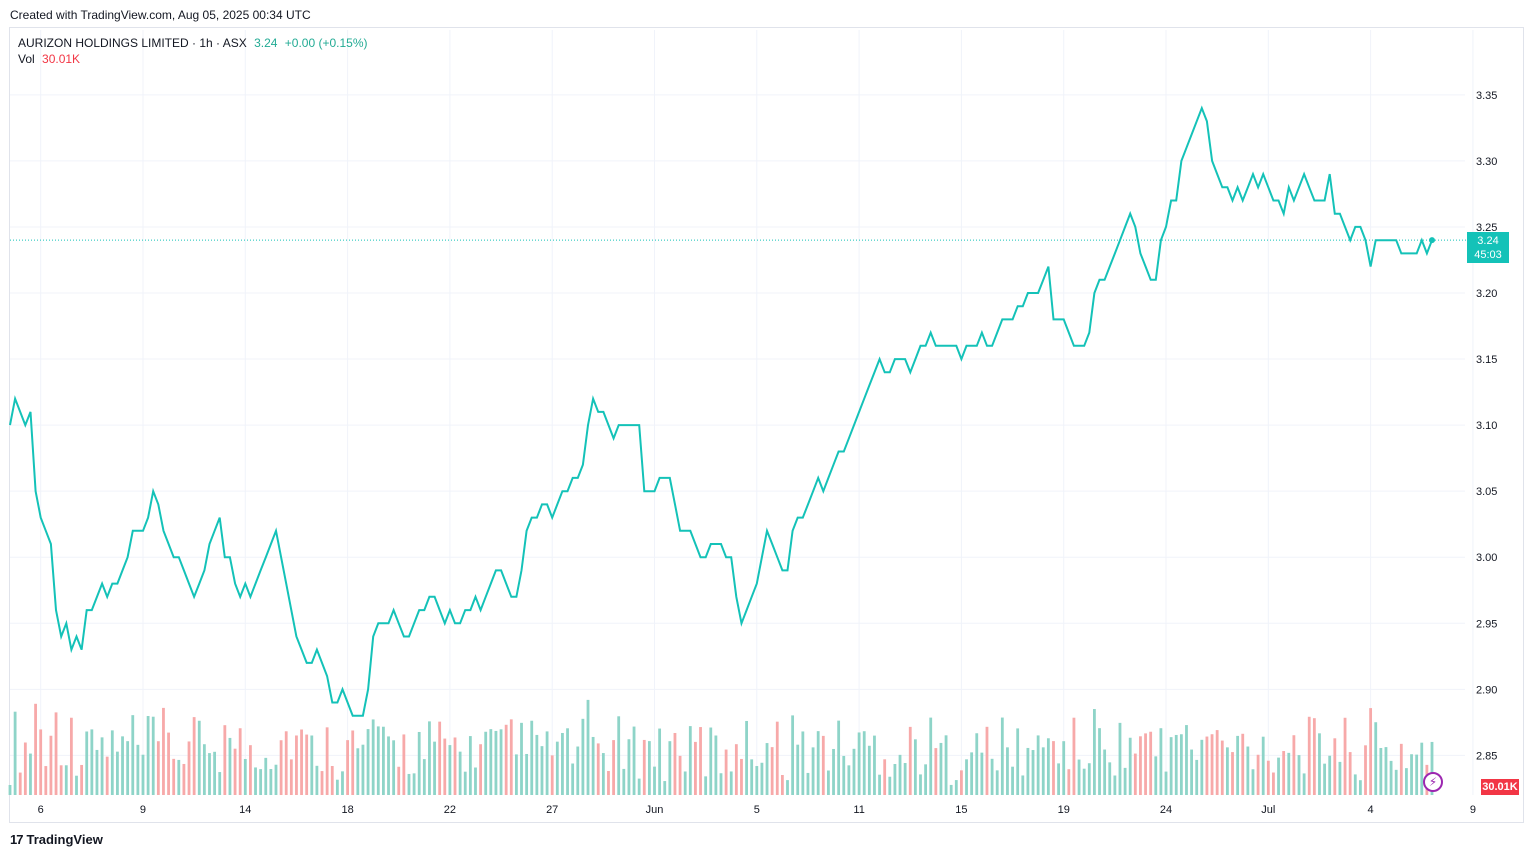 The width and height of the screenshot is (1534, 858). Describe the element at coordinates (1488, 255) in the screenshot. I see `price-tag-countdown: 45:03` at that location.